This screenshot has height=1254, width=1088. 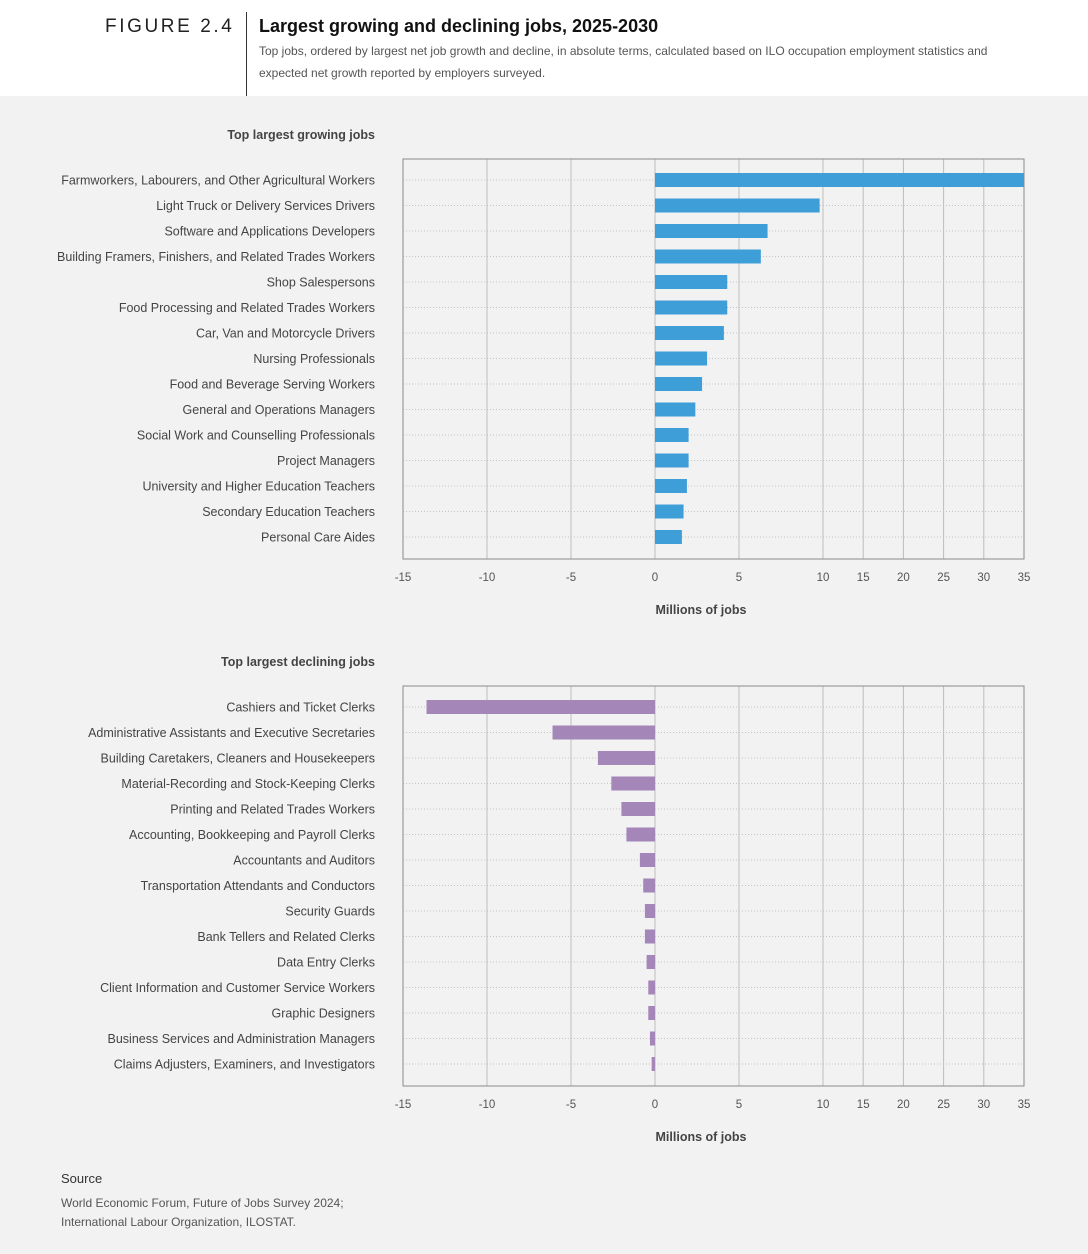 I want to click on source-heading: Source, so click(x=82, y=1178).